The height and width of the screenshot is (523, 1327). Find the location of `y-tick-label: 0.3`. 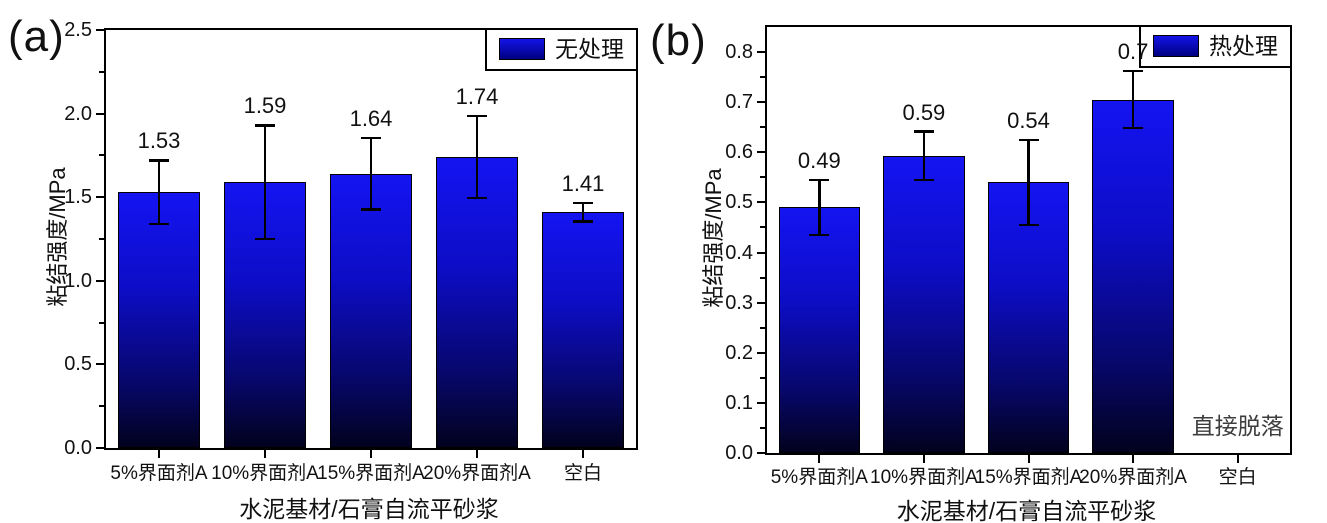

y-tick-label: 0.3 is located at coordinates (739, 302).